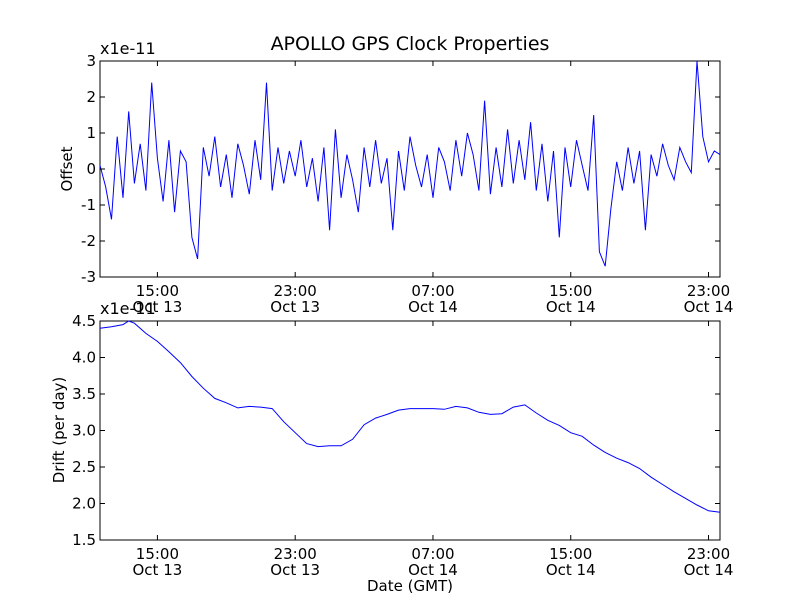 The width and height of the screenshot is (800, 600). Describe the element at coordinates (88, 277) in the screenshot. I see `offset-y-tick-label: -3` at that location.